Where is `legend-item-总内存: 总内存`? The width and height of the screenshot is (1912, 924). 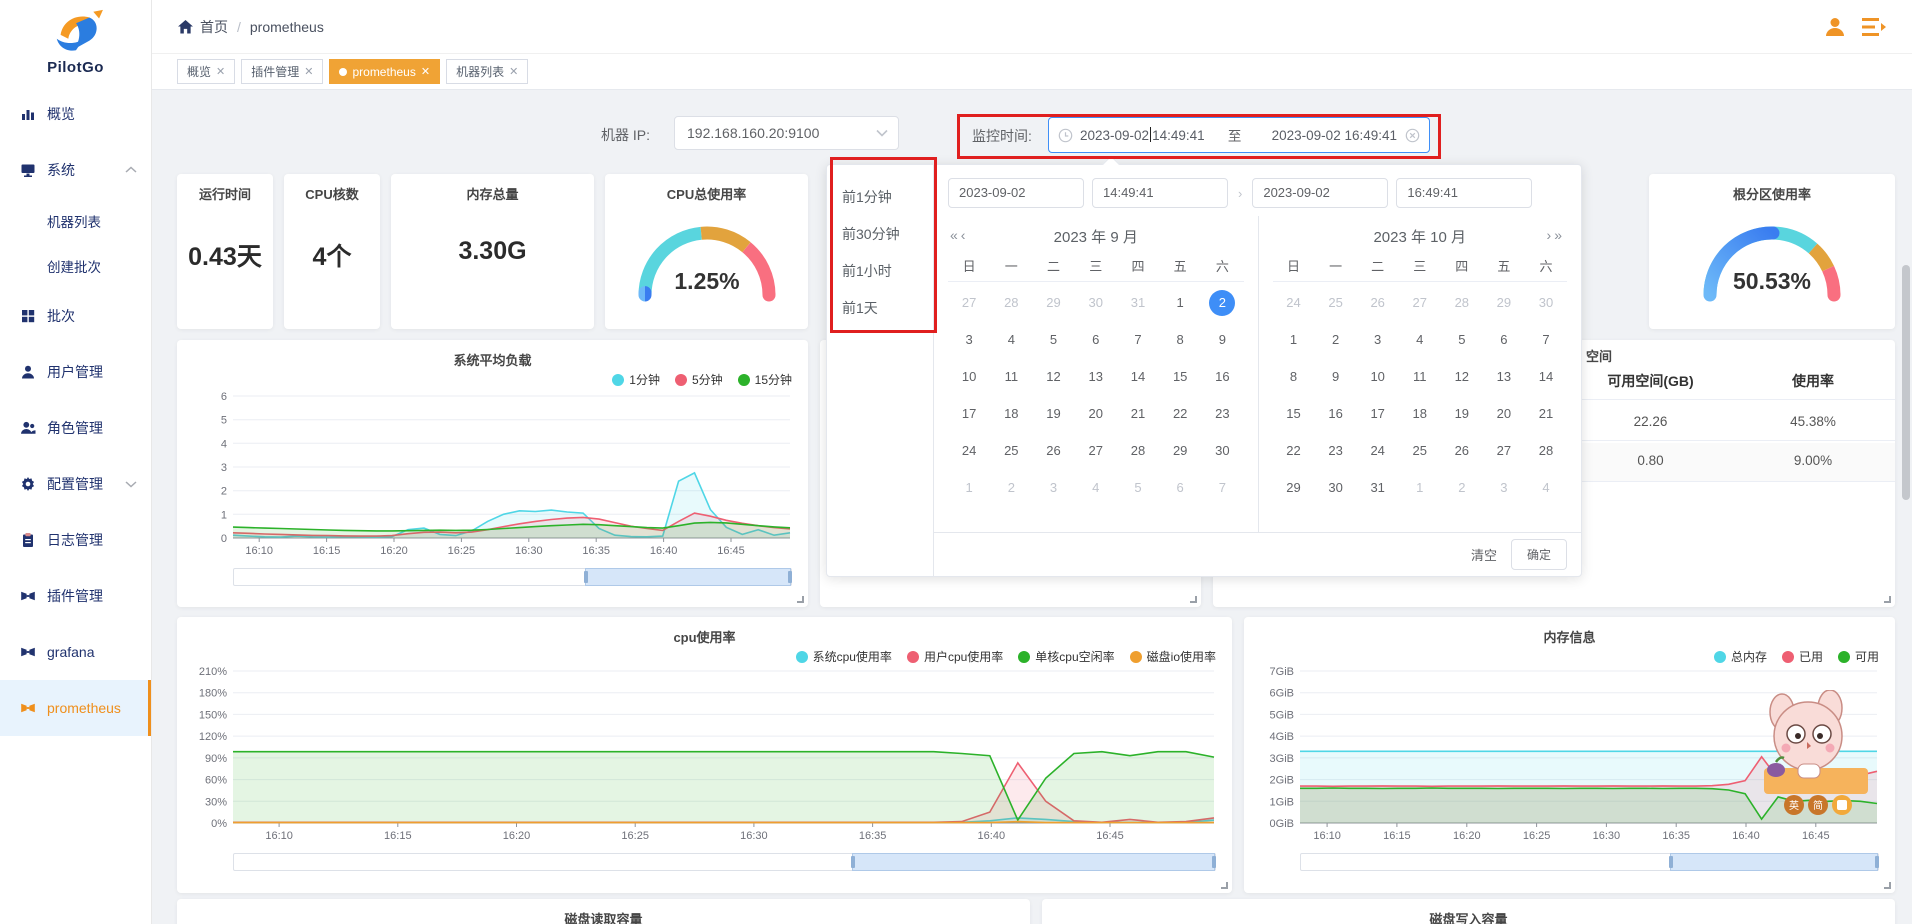 legend-item-总内存: 总内存 is located at coordinates (1740, 656).